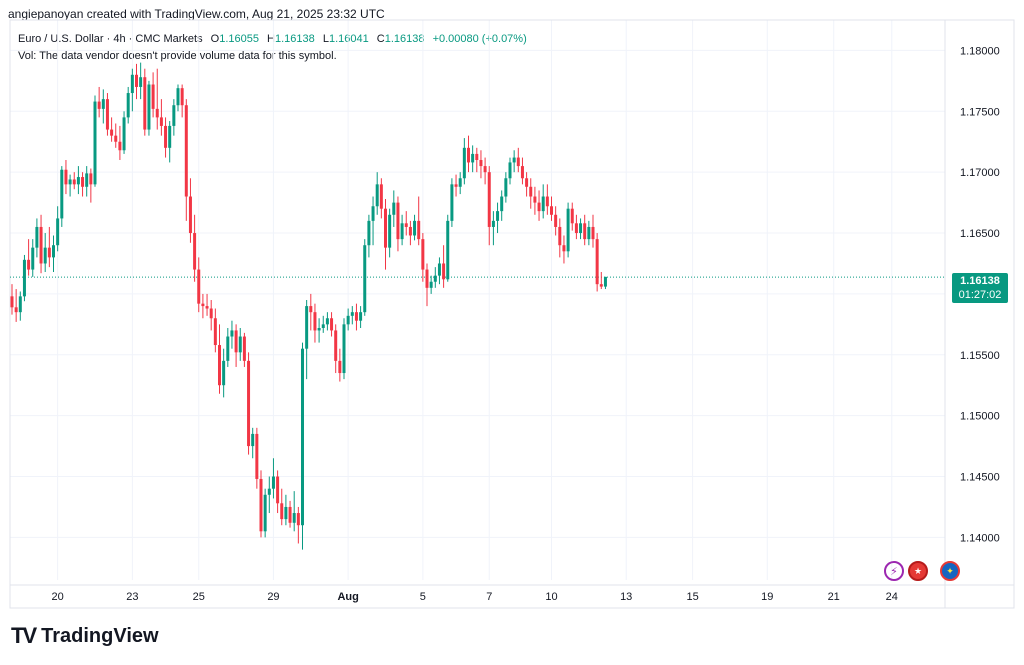 The image size is (1024, 665). What do you see at coordinates (950, 571) in the screenshot?
I see `eu-flag-icon: ✦` at bounding box center [950, 571].